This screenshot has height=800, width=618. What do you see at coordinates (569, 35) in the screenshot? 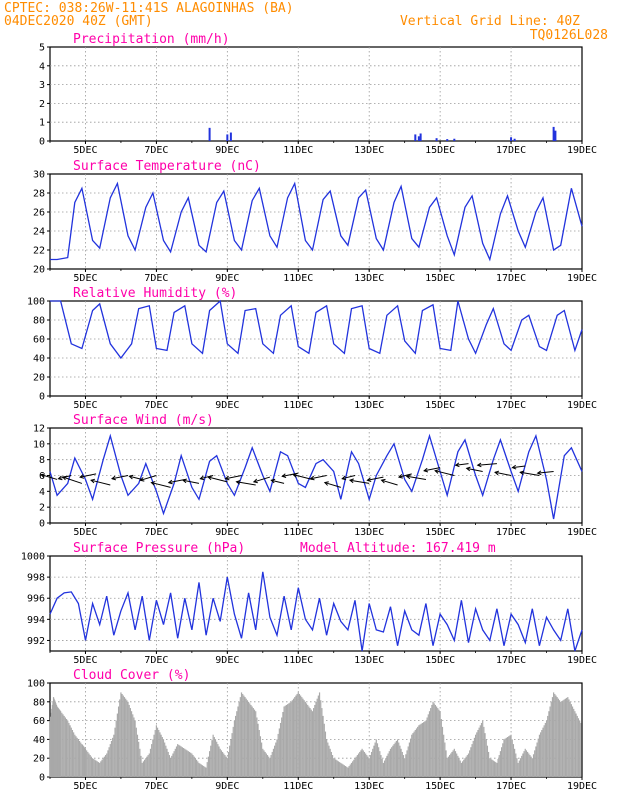
I see `header-model-code: TQ0126L028` at bounding box center [569, 35].